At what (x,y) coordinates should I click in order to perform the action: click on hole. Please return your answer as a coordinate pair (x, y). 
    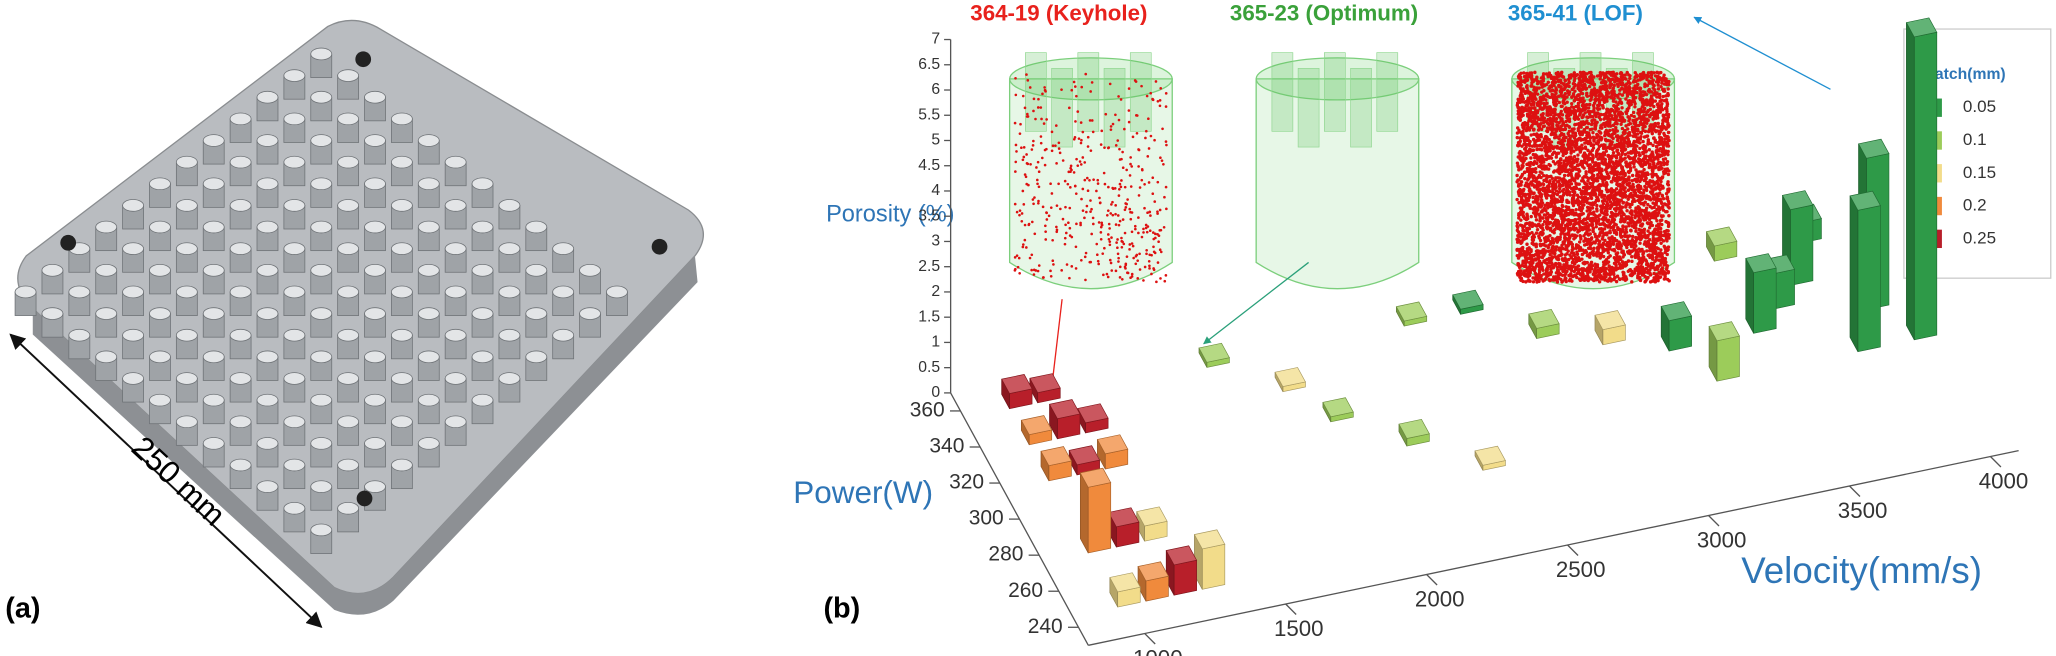
    Looking at the image, I should click on (363, 59).